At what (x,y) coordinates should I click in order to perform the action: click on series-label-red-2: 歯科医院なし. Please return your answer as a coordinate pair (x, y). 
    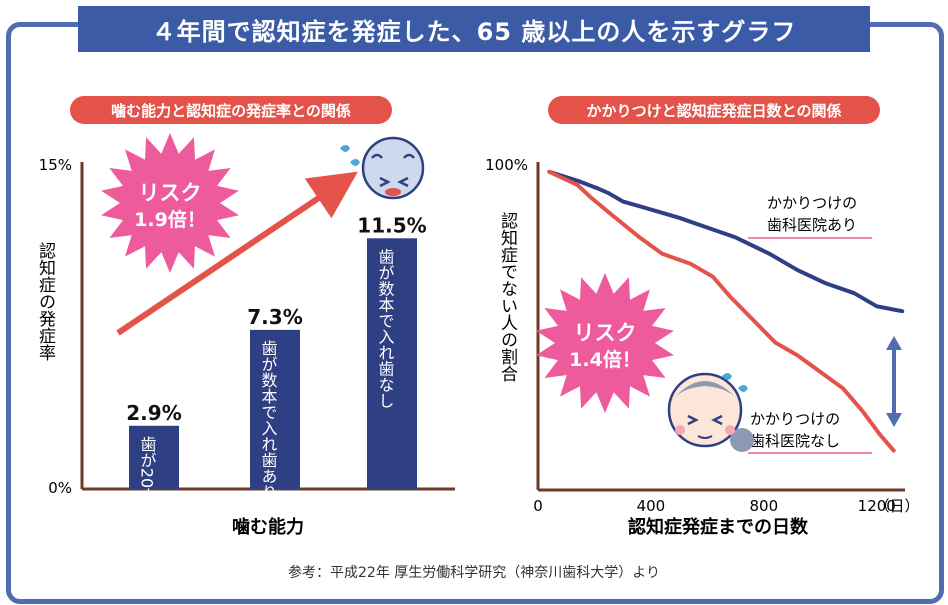
    Looking at the image, I should click on (795, 441).